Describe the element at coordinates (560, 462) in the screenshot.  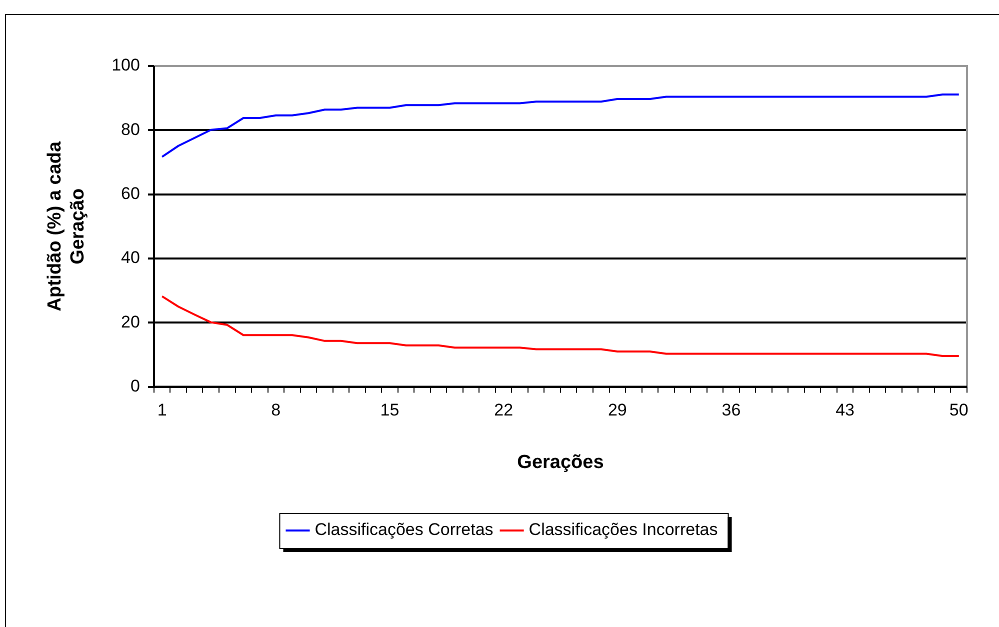
I see `x-axis-title: Gerações` at that location.